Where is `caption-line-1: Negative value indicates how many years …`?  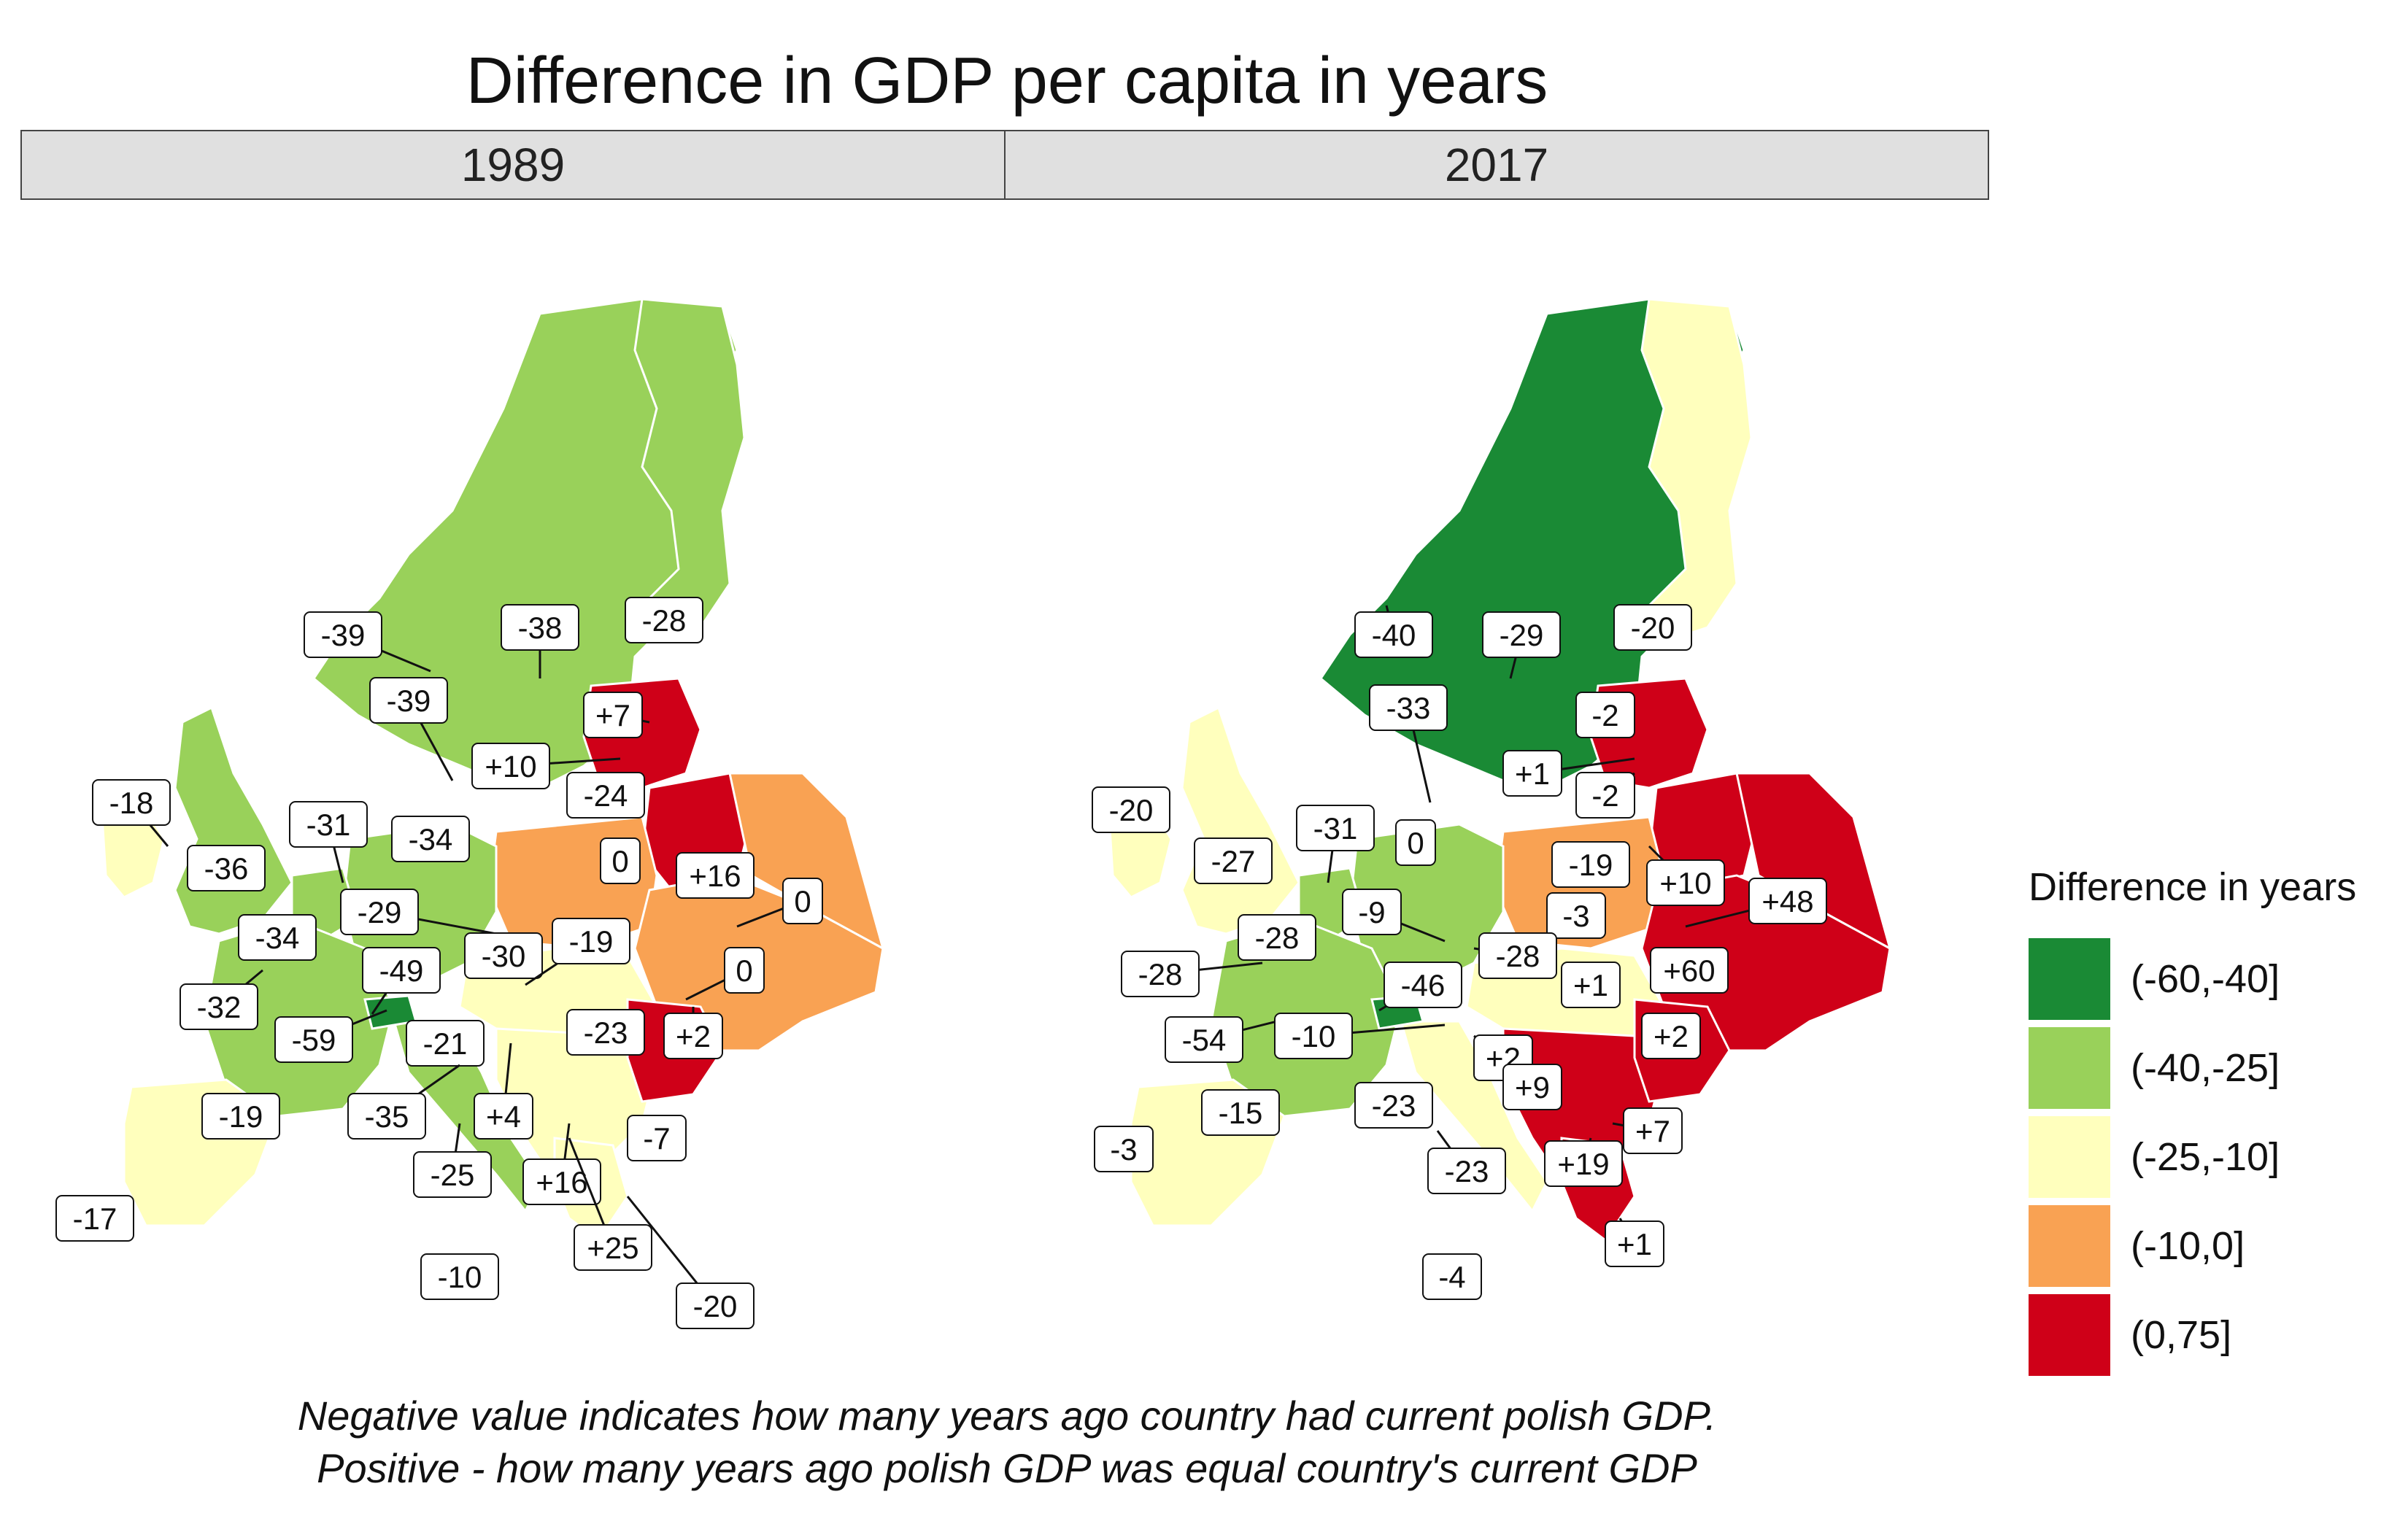
caption-line-1: Negative value indicates how many years … is located at coordinates (1007, 1416).